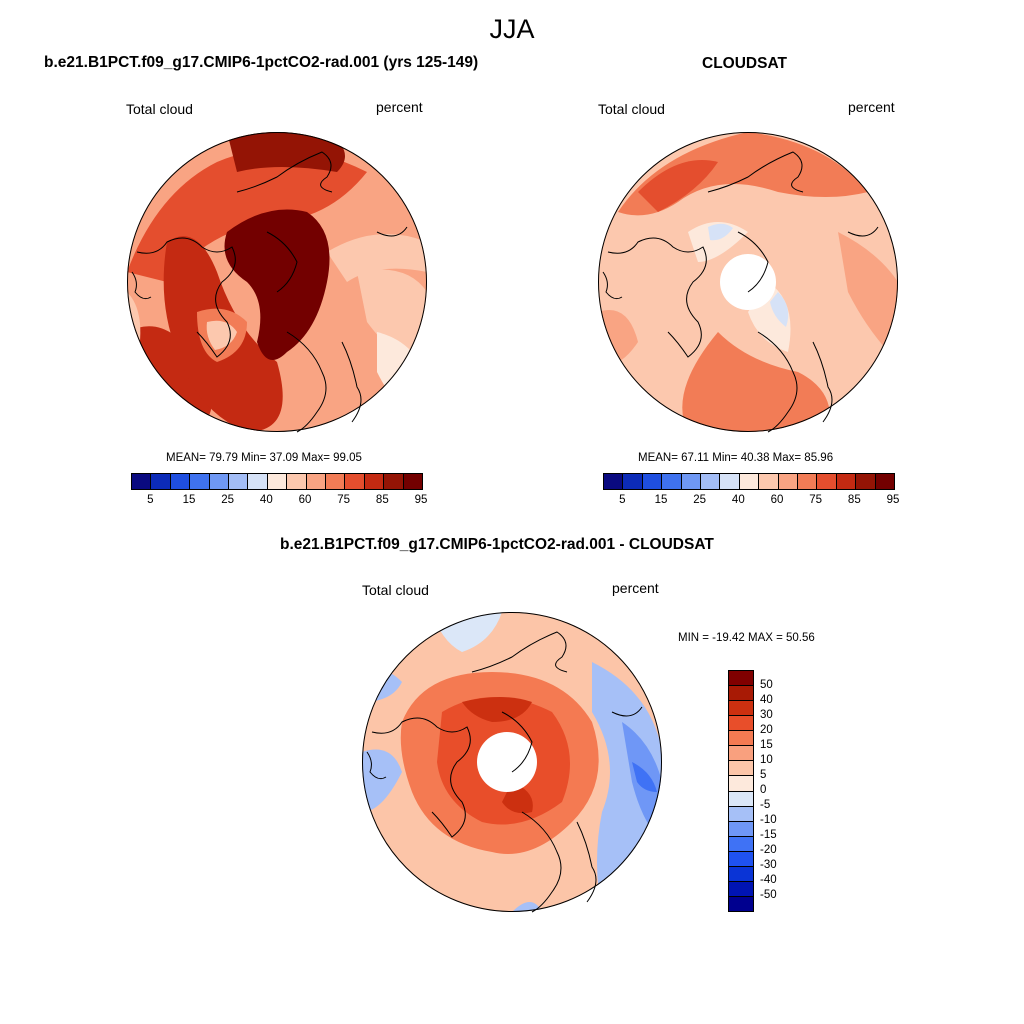 Image resolution: width=1024 pixels, height=1024 pixels. I want to click on panel-diff-colorbar-tick-label: -5, so click(765, 805).